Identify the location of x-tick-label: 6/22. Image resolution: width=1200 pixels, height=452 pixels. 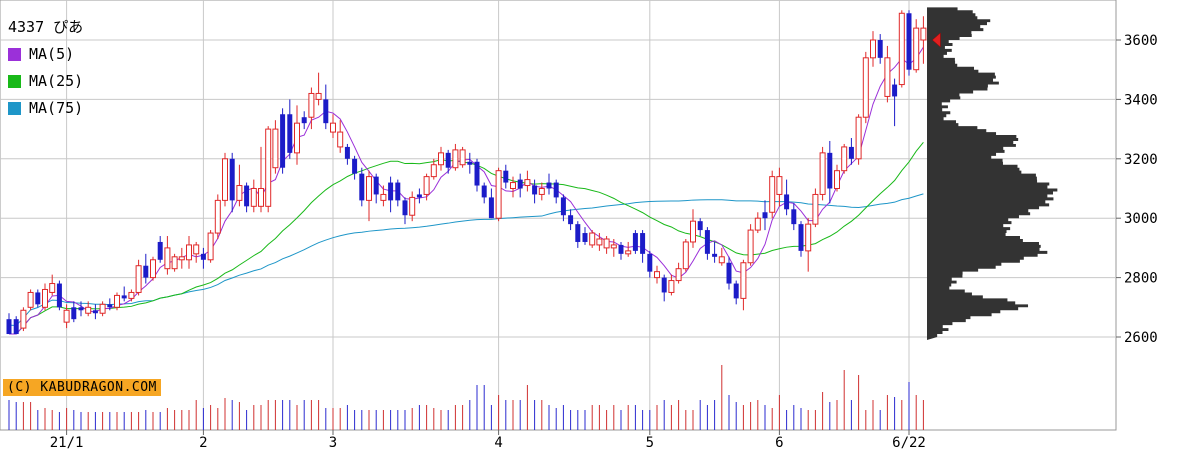
(909, 443).